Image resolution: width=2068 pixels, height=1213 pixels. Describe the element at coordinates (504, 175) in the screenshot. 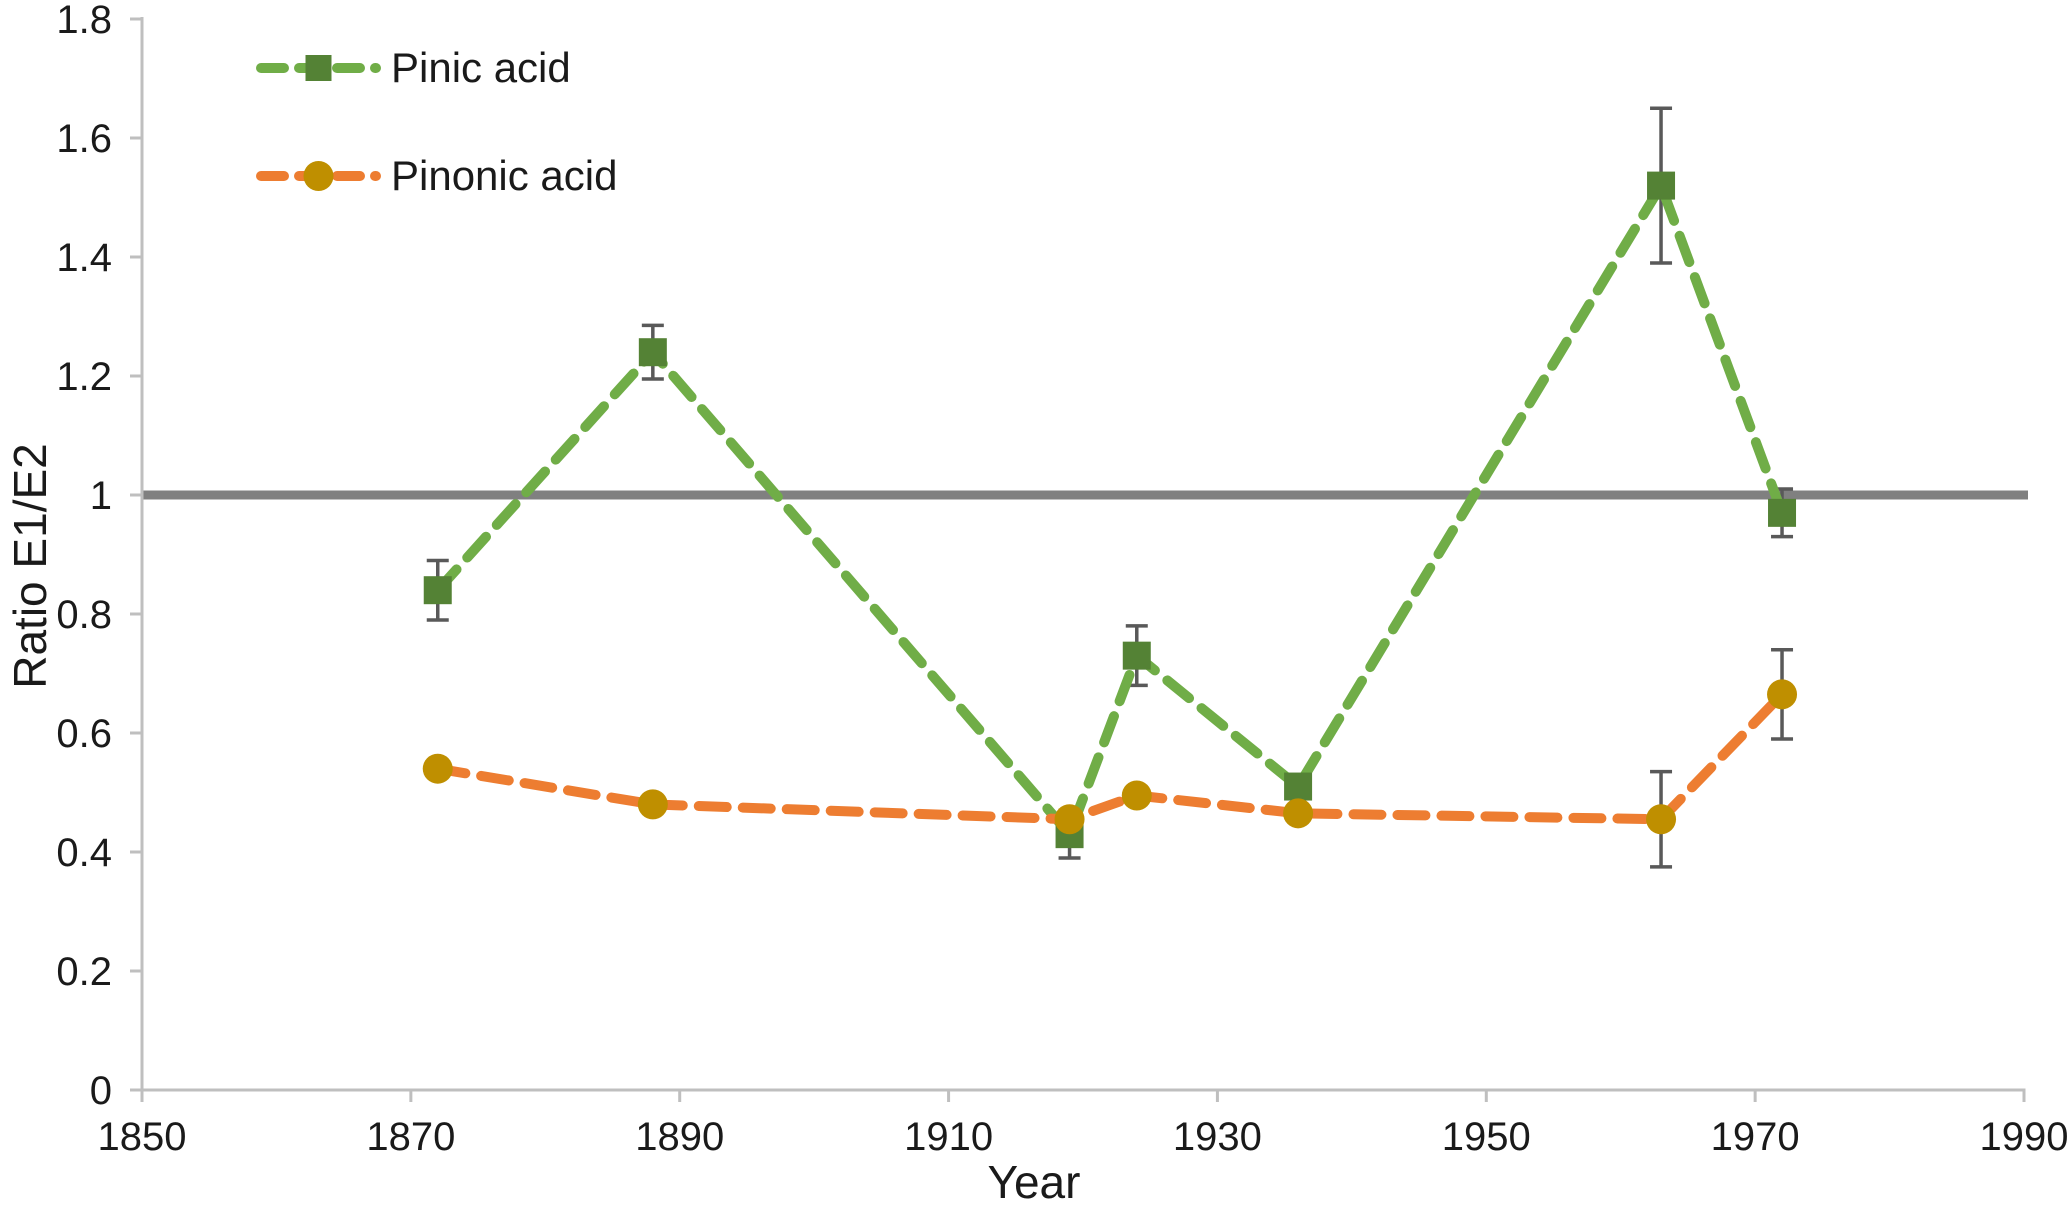

I see `legend-label-pinonic-acid: Pinonic acid` at that location.